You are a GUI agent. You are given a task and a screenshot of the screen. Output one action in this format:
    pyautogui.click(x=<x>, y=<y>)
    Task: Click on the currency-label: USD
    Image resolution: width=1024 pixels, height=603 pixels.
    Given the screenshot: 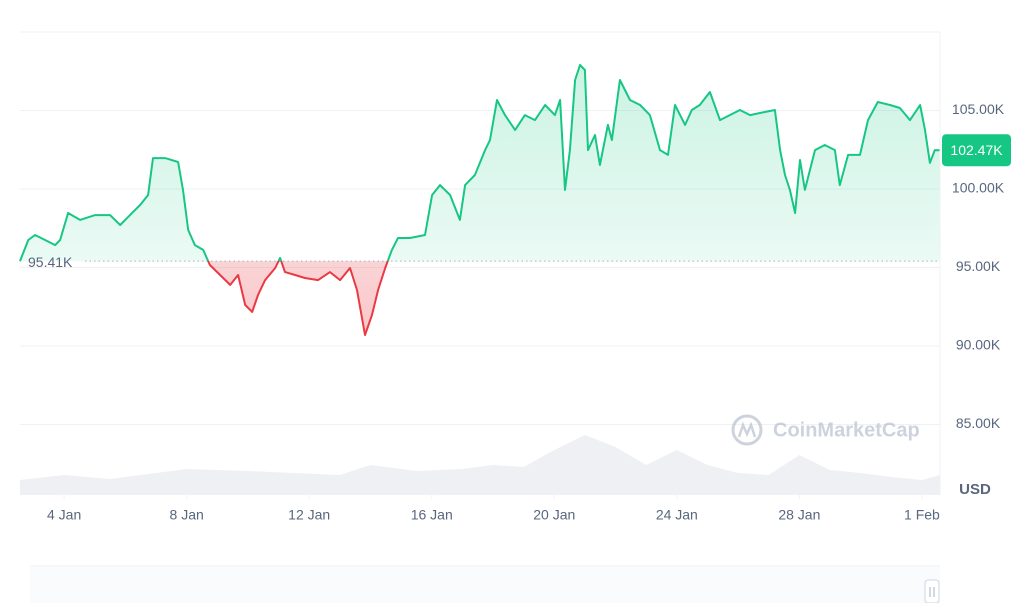 What is the action you would take?
    pyautogui.click(x=975, y=489)
    